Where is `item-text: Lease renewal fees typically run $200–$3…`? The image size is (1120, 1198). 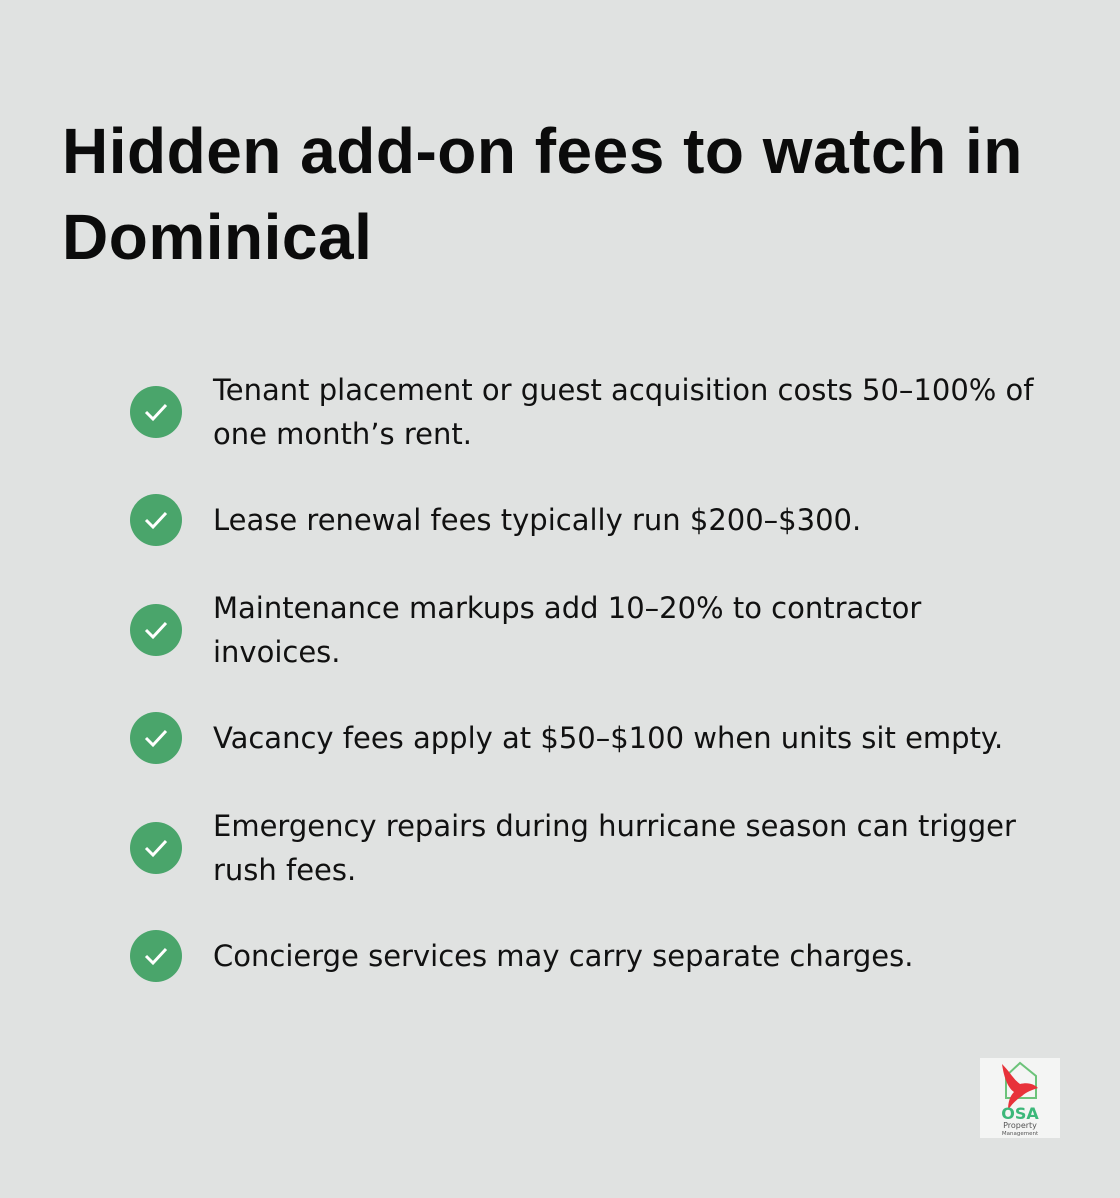 item-text: Lease renewal fees typically run $200–$3… is located at coordinates (537, 520).